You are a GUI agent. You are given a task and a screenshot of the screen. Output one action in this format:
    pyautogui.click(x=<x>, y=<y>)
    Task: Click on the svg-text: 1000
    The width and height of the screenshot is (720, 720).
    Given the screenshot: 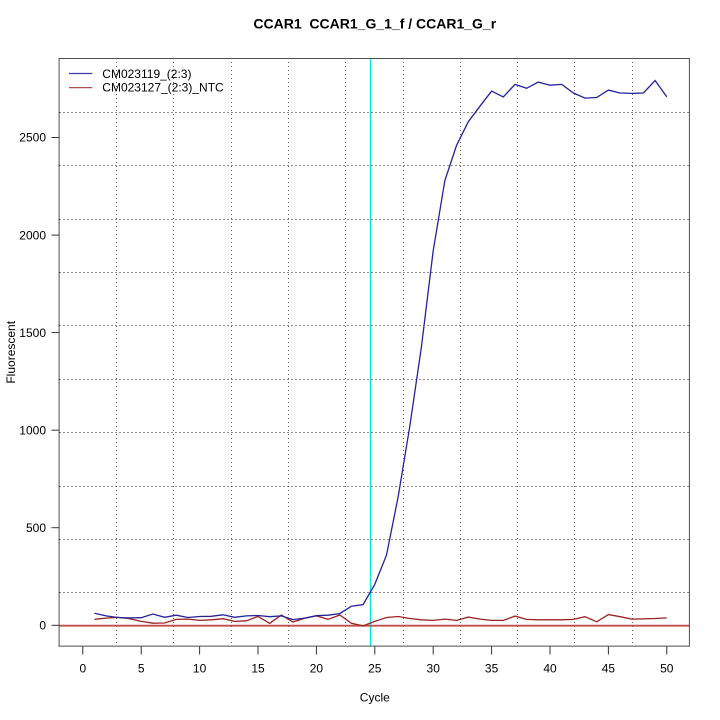 What is the action you would take?
    pyautogui.click(x=32, y=430)
    